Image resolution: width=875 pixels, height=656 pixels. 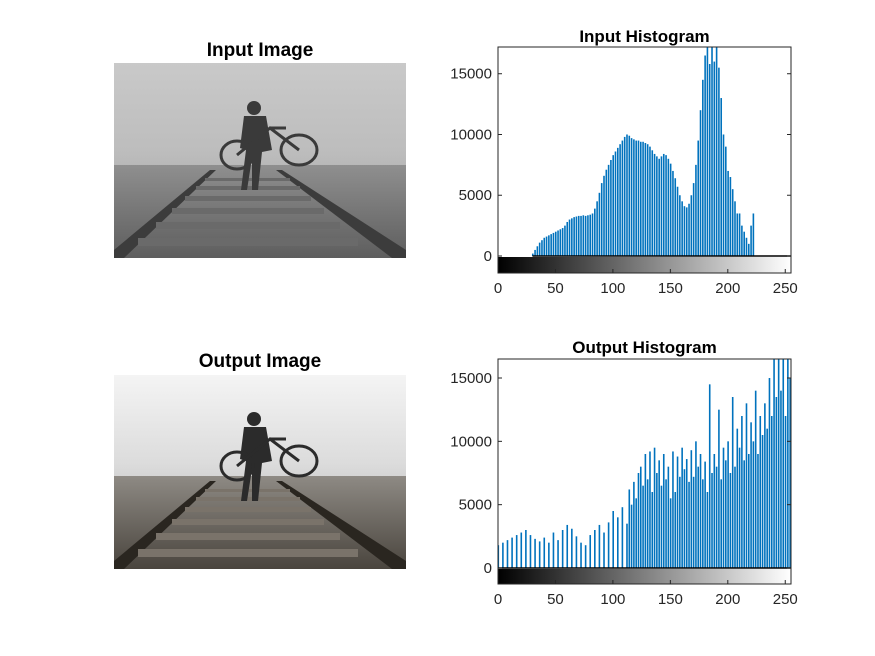 What do you see at coordinates (785, 288) in the screenshot?
I see `x-tick-label: 250` at bounding box center [785, 288].